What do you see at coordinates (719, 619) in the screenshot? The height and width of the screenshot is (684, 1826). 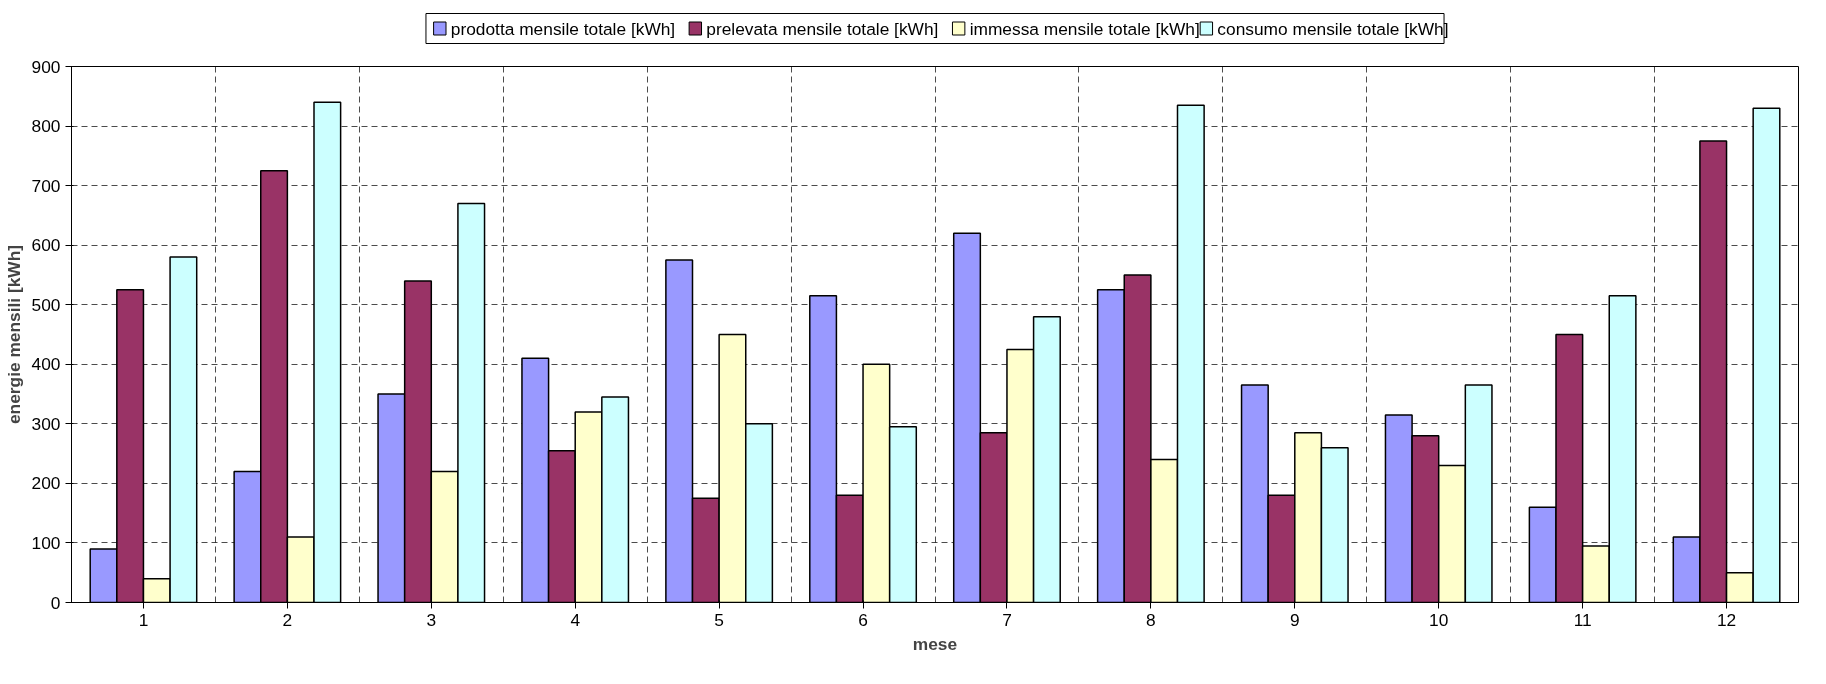 I see `x-tick-label: 5` at bounding box center [719, 619].